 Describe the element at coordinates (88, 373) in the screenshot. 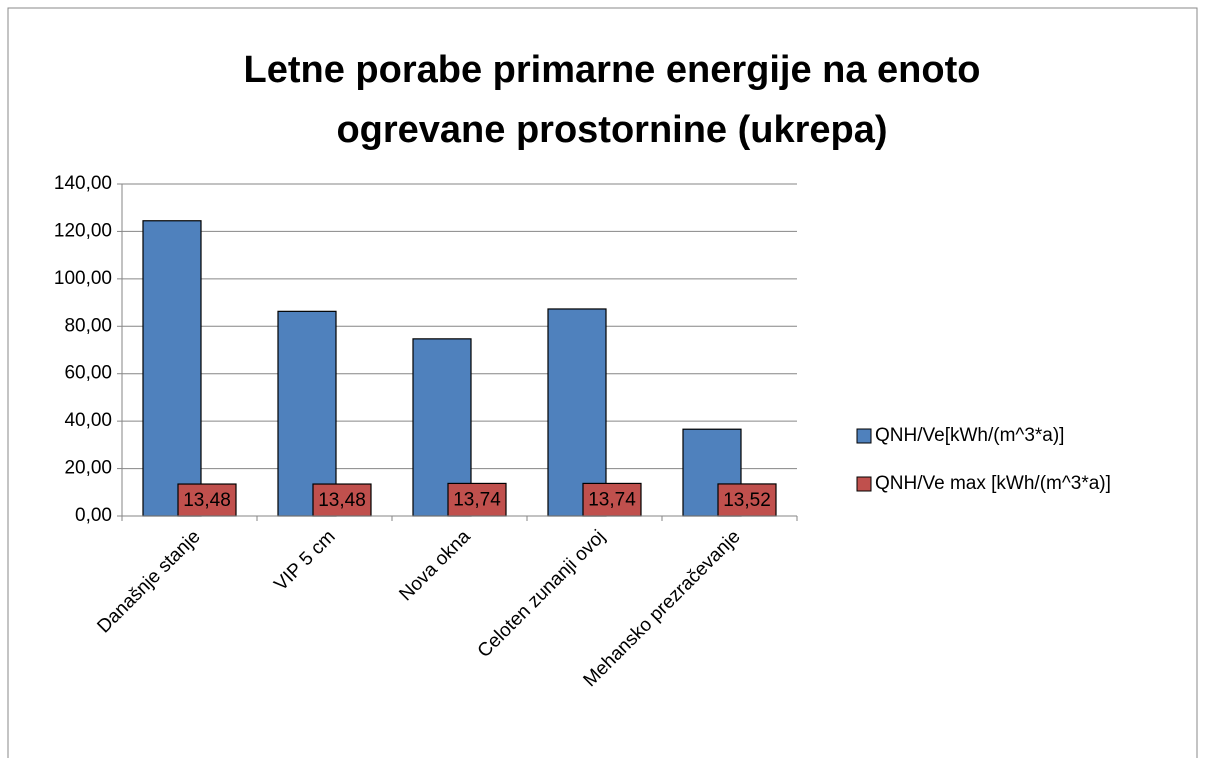

I see `y-tick-label: 60,00` at that location.